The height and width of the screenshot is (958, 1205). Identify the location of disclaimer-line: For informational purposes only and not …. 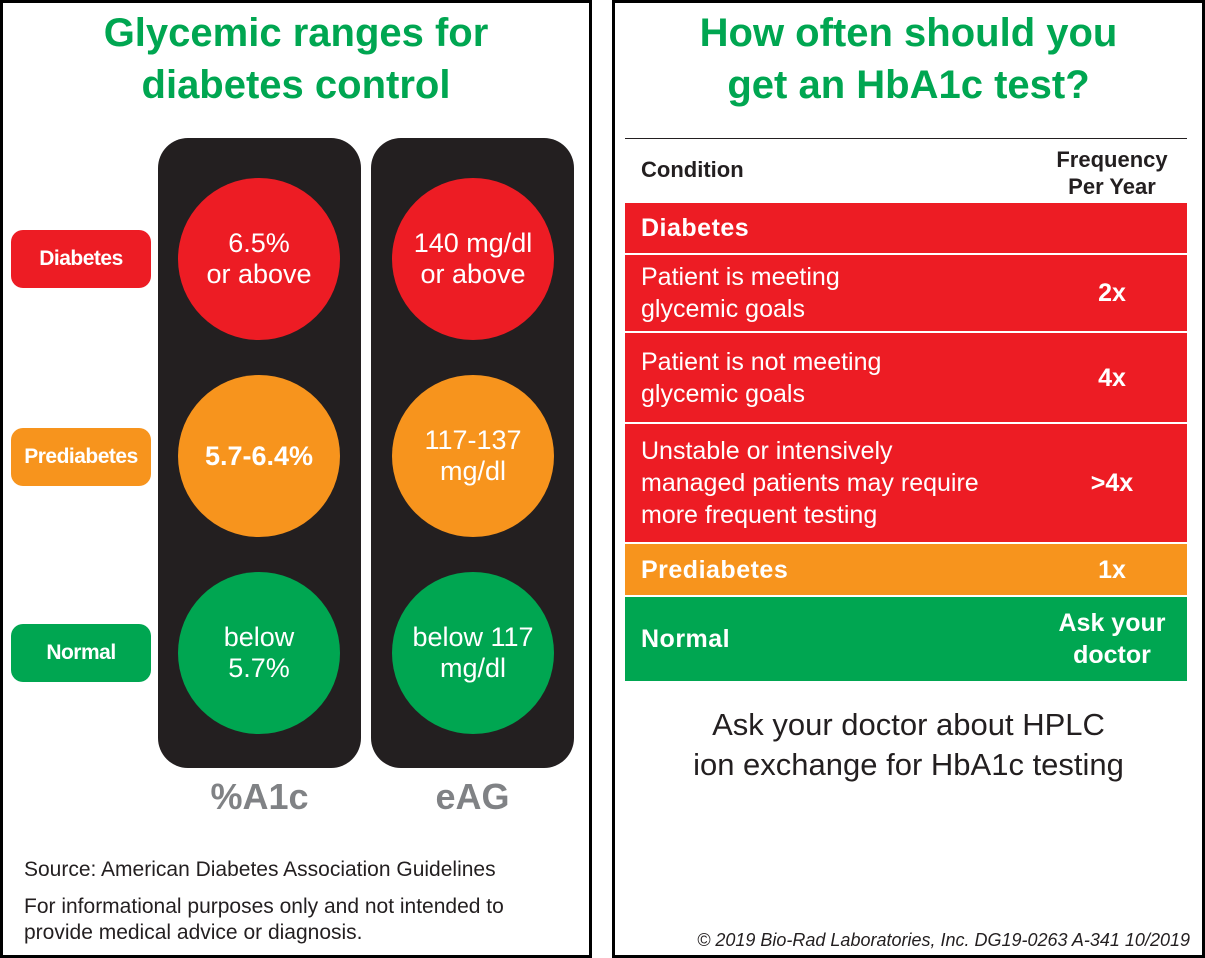
(264, 906).